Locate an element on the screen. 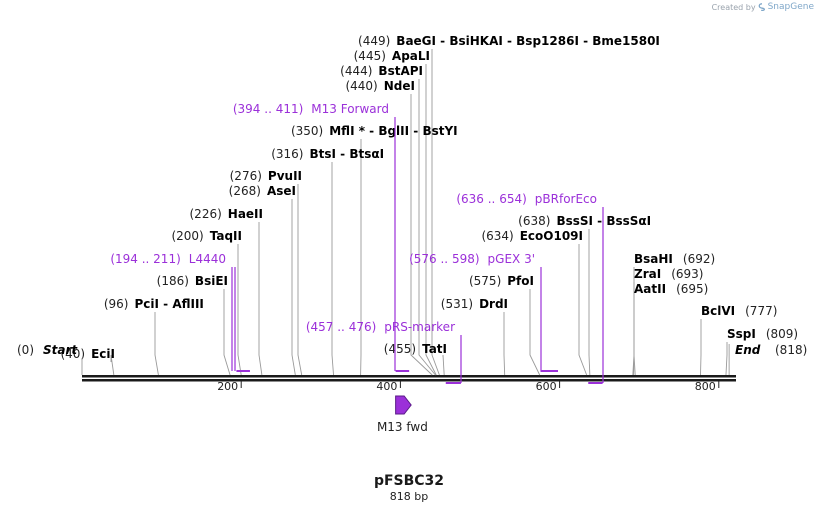 Image resolution: width=818 pixels, height=513 pixels. site-pos-baegi: (449) is located at coordinates (374, 41).